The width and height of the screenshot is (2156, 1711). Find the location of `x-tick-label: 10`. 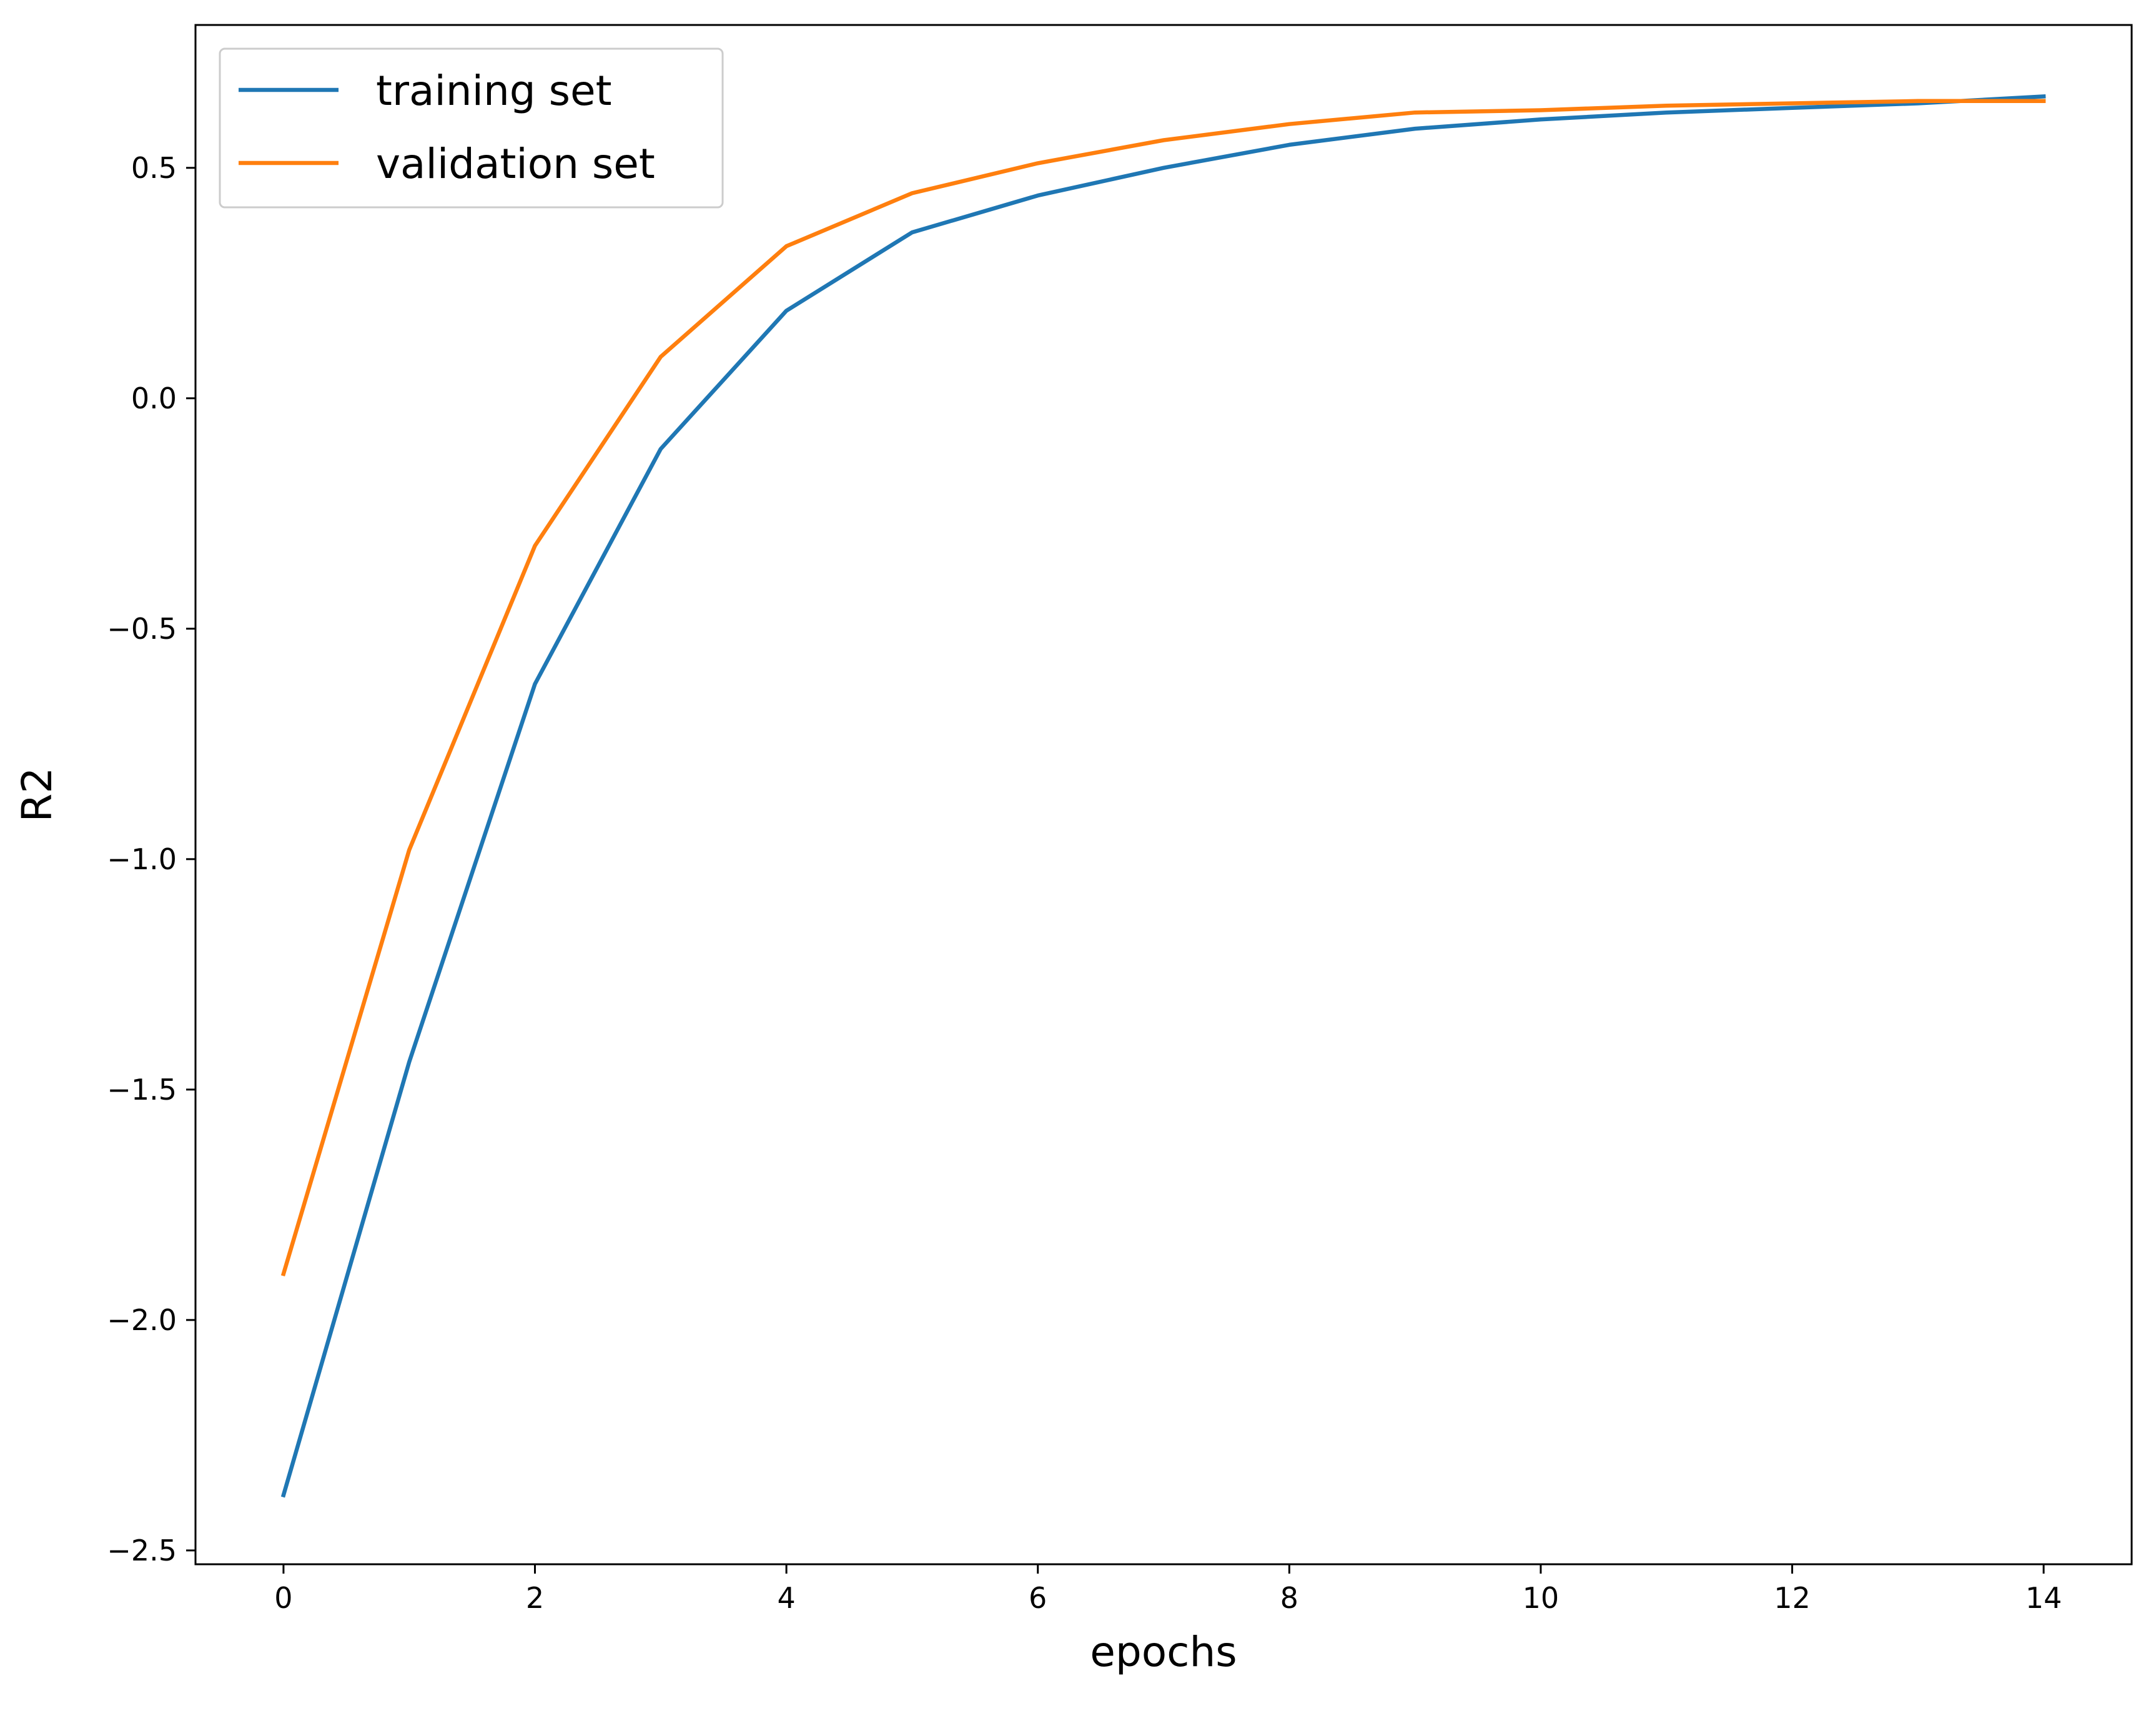

x-tick-label: 10 is located at coordinates (1541, 1598).